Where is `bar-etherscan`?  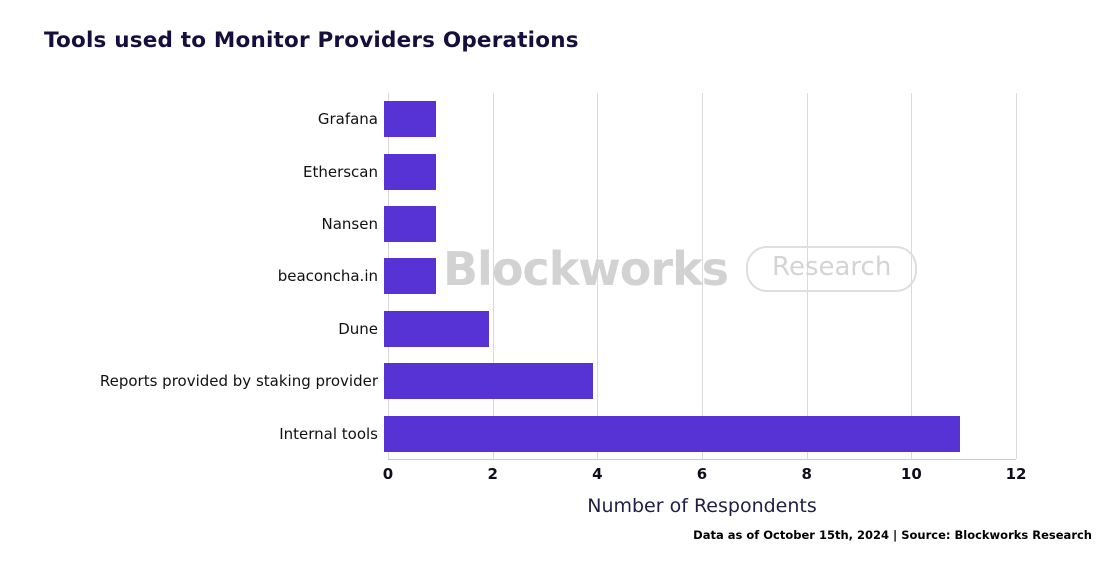 bar-etherscan is located at coordinates (410, 171).